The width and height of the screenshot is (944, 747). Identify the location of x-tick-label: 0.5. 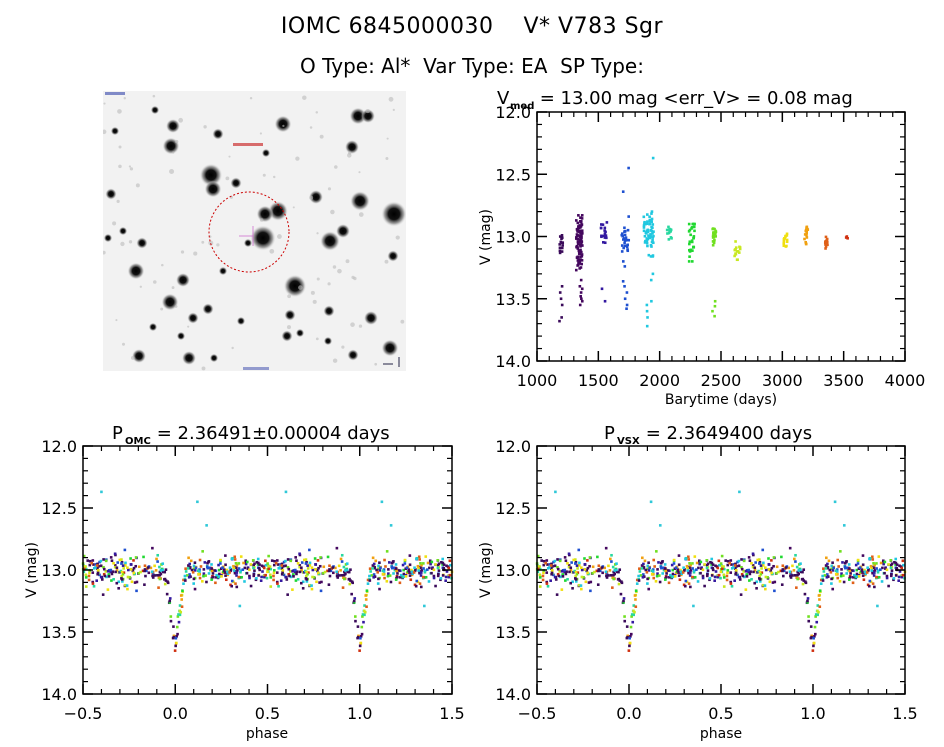
(267, 713).